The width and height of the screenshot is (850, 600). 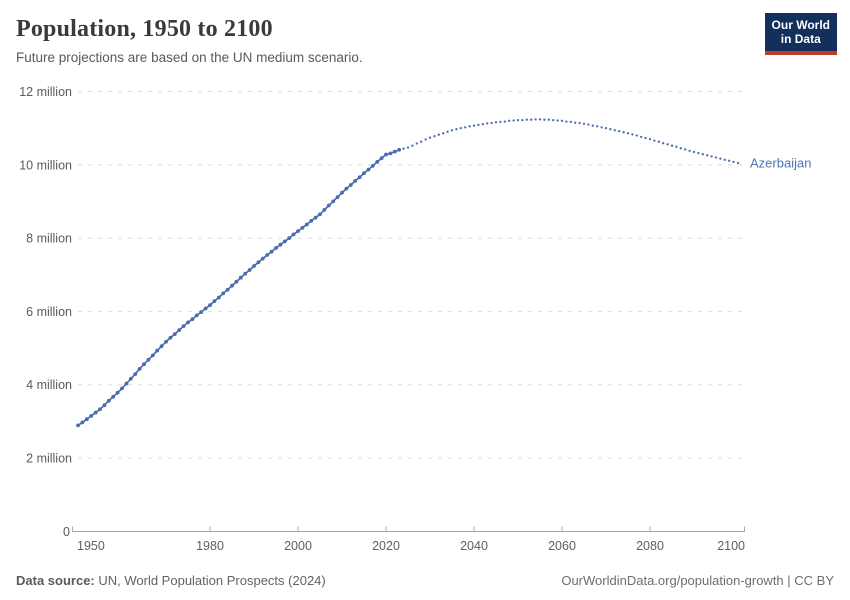 I want to click on x-axis-tick-label: 2100, so click(x=731, y=546).